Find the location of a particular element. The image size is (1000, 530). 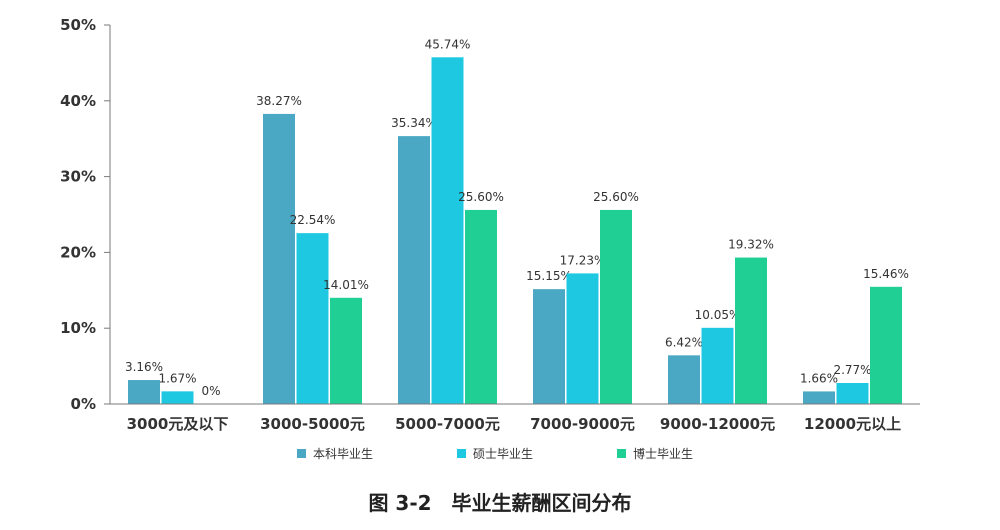

data-label: 15.46% is located at coordinates (886, 274).